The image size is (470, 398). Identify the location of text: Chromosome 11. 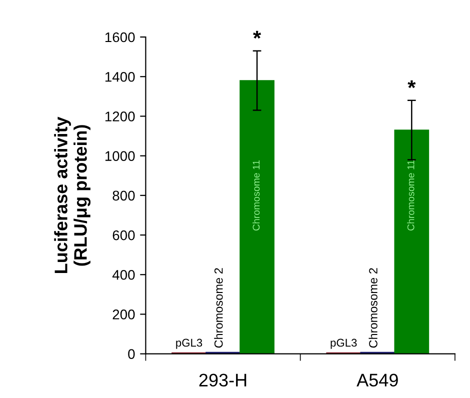
(410, 195).